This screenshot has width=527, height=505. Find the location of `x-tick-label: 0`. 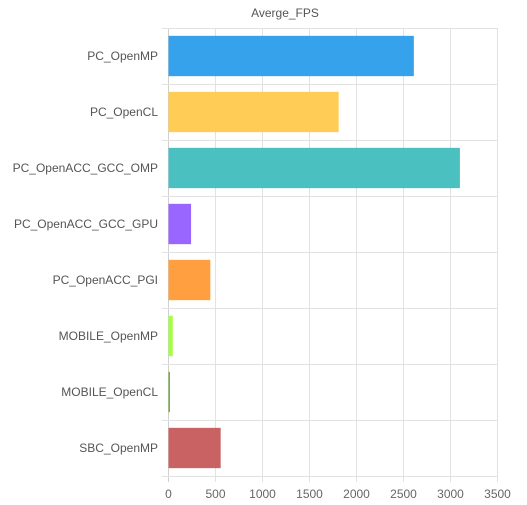

x-tick-label: 0 is located at coordinates (168, 494).